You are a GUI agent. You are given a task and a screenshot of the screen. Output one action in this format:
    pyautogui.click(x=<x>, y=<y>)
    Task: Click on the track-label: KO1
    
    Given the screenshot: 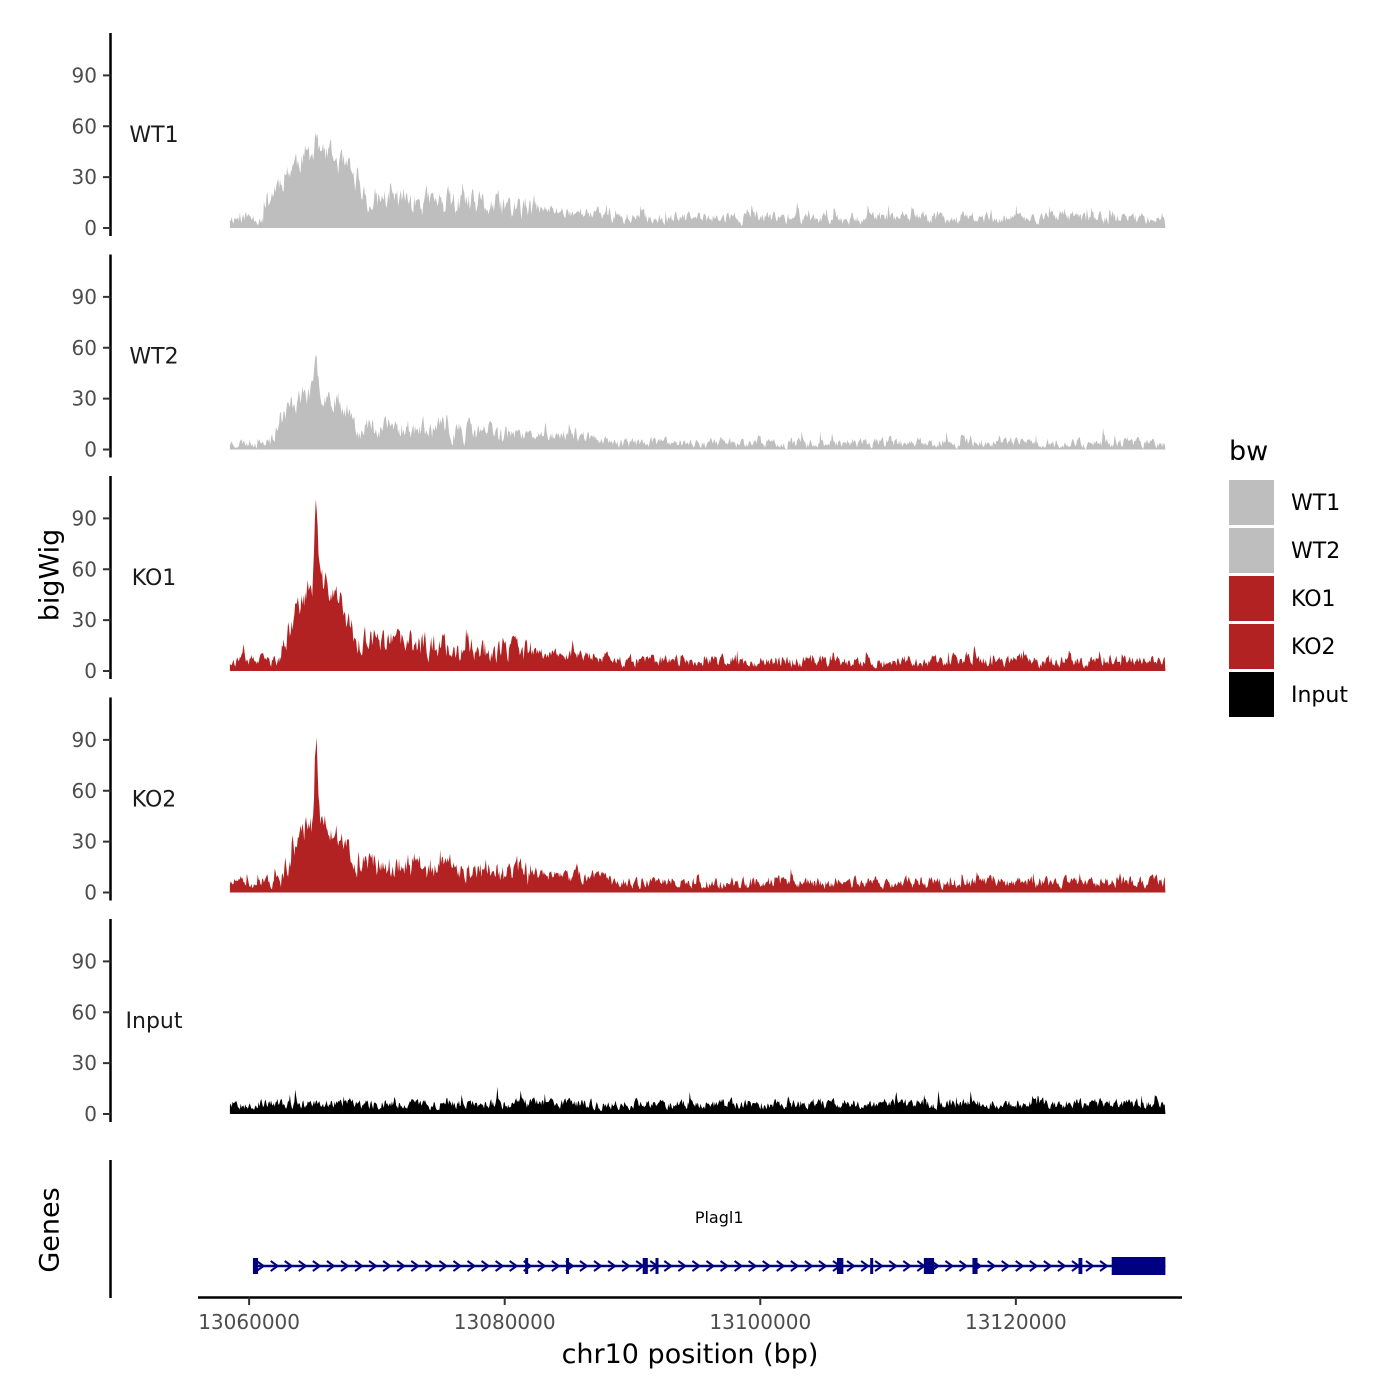 What is the action you would take?
    pyautogui.click(x=154, y=578)
    